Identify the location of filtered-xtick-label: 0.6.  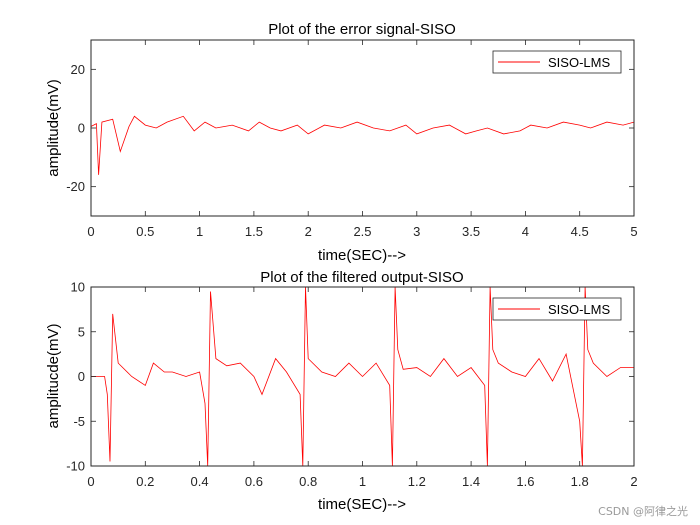
(254, 481).